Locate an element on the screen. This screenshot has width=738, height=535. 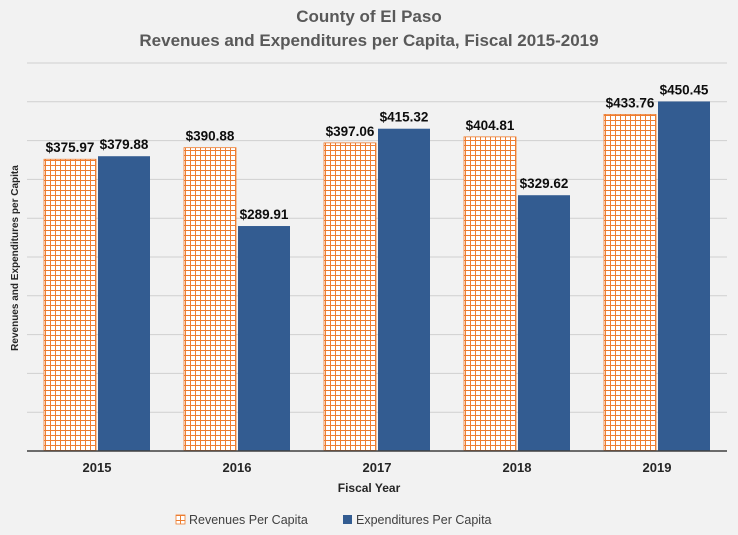
x-tick-2015: 2015 is located at coordinates (97, 467).